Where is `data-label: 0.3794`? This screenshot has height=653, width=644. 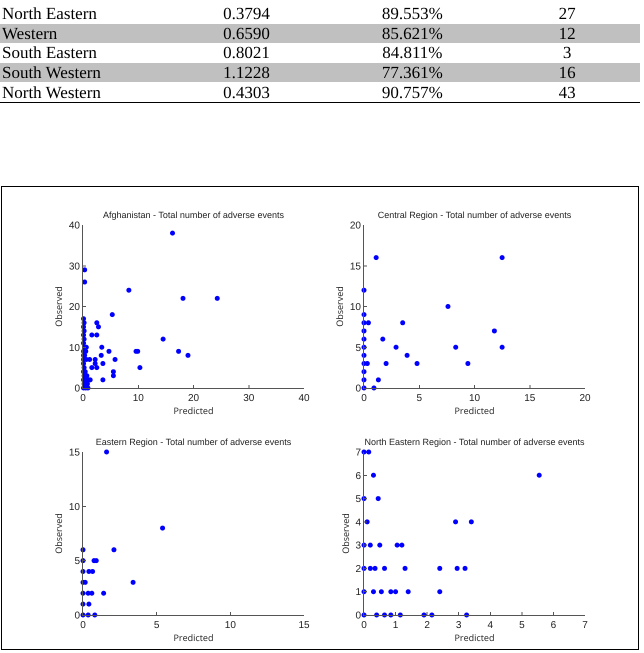 data-label: 0.3794 is located at coordinates (246, 14).